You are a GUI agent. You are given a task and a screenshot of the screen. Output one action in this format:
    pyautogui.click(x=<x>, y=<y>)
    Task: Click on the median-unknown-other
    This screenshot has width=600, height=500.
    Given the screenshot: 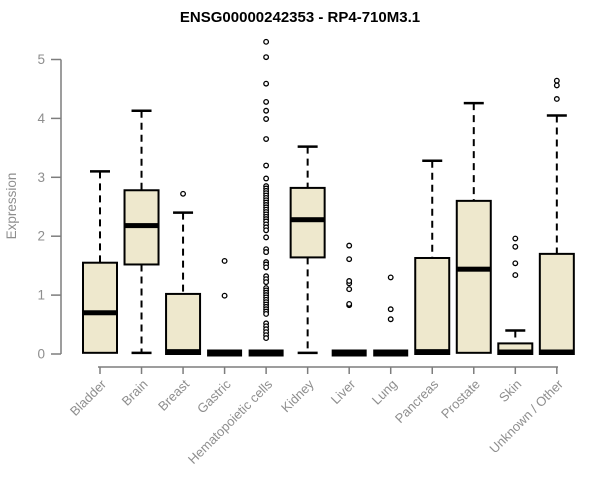 What is the action you would take?
    pyautogui.click(x=556, y=352)
    